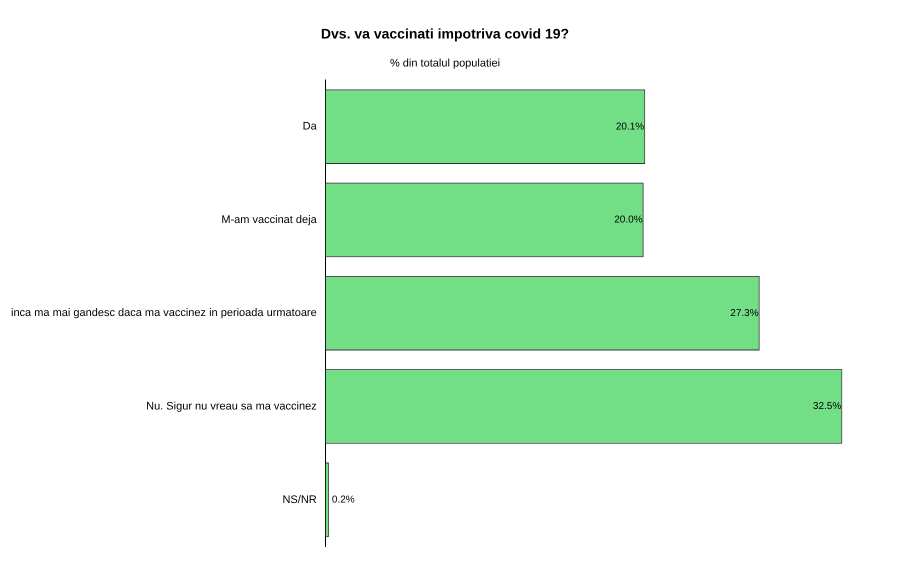 The height and width of the screenshot is (564, 902). Describe the element at coordinates (299, 500) in the screenshot. I see `y-tick-label: NS/NR` at that location.